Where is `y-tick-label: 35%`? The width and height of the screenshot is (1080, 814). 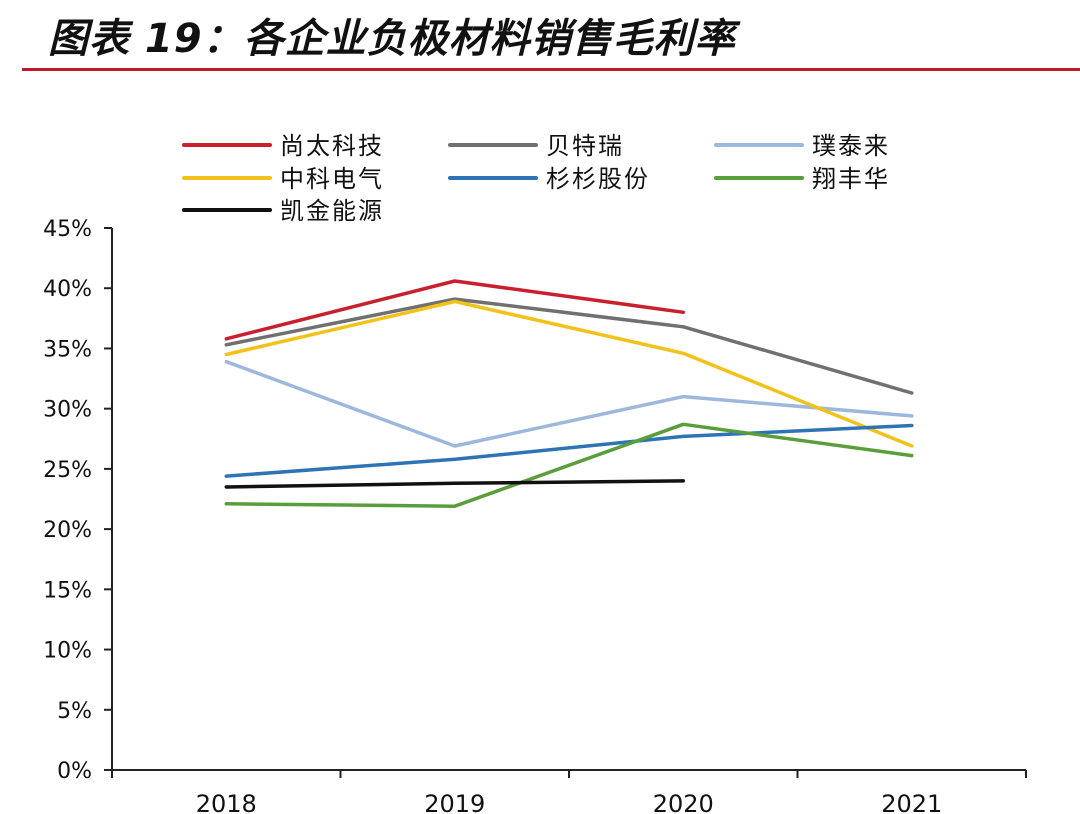
y-tick-label: 35% is located at coordinates (67, 349).